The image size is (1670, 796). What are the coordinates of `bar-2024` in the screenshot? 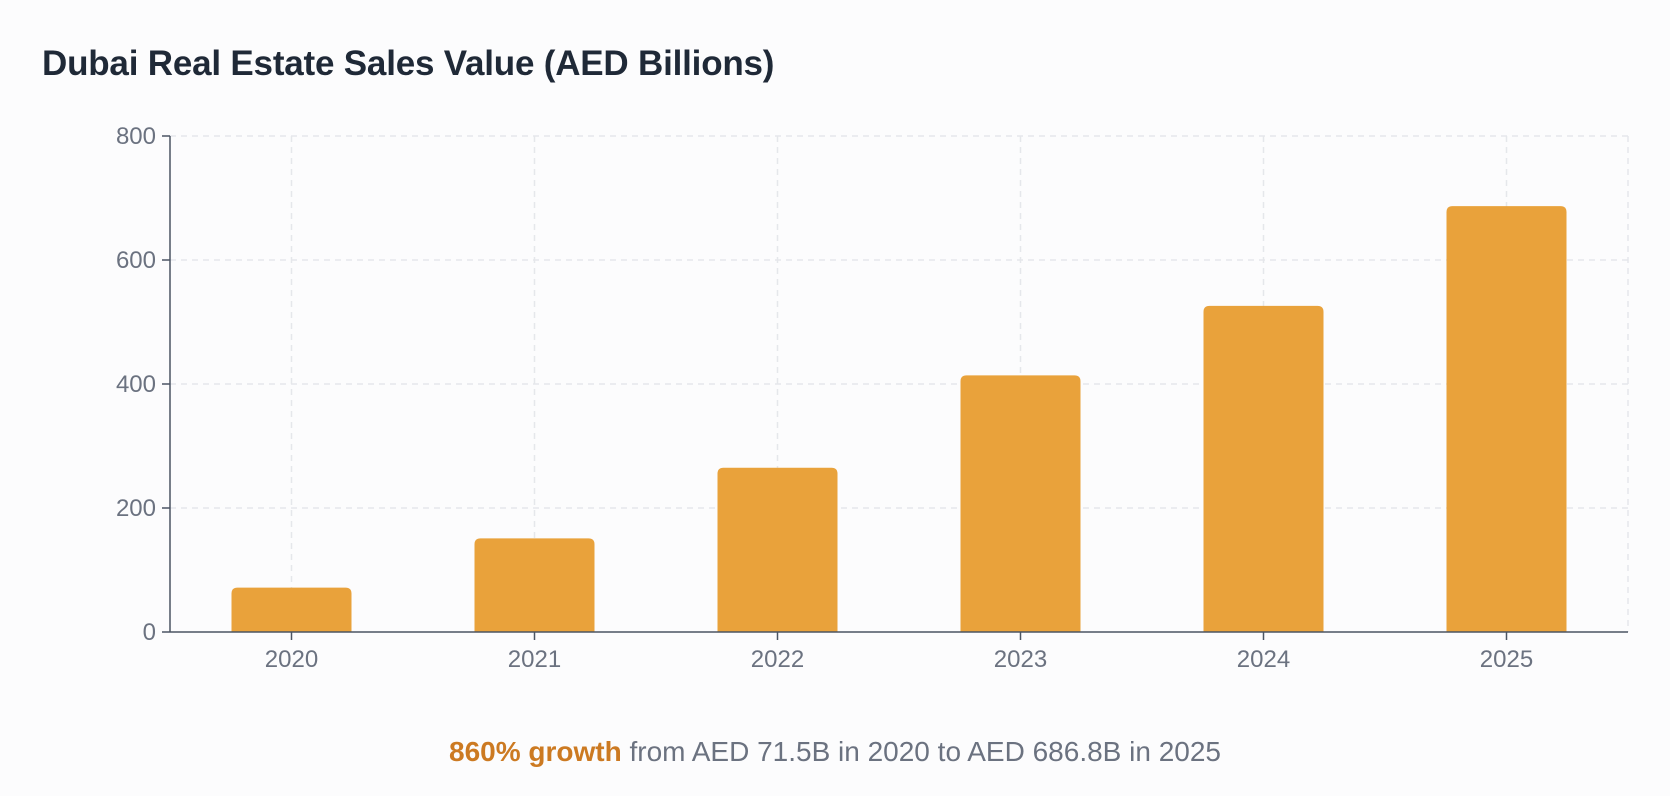 It's located at (1263, 468).